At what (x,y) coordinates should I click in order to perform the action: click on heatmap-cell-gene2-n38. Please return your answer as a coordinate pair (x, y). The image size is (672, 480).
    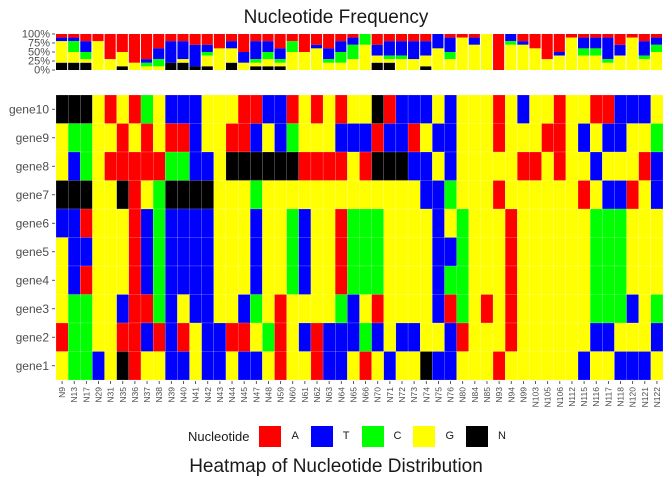
    Looking at the image, I should click on (159, 337).